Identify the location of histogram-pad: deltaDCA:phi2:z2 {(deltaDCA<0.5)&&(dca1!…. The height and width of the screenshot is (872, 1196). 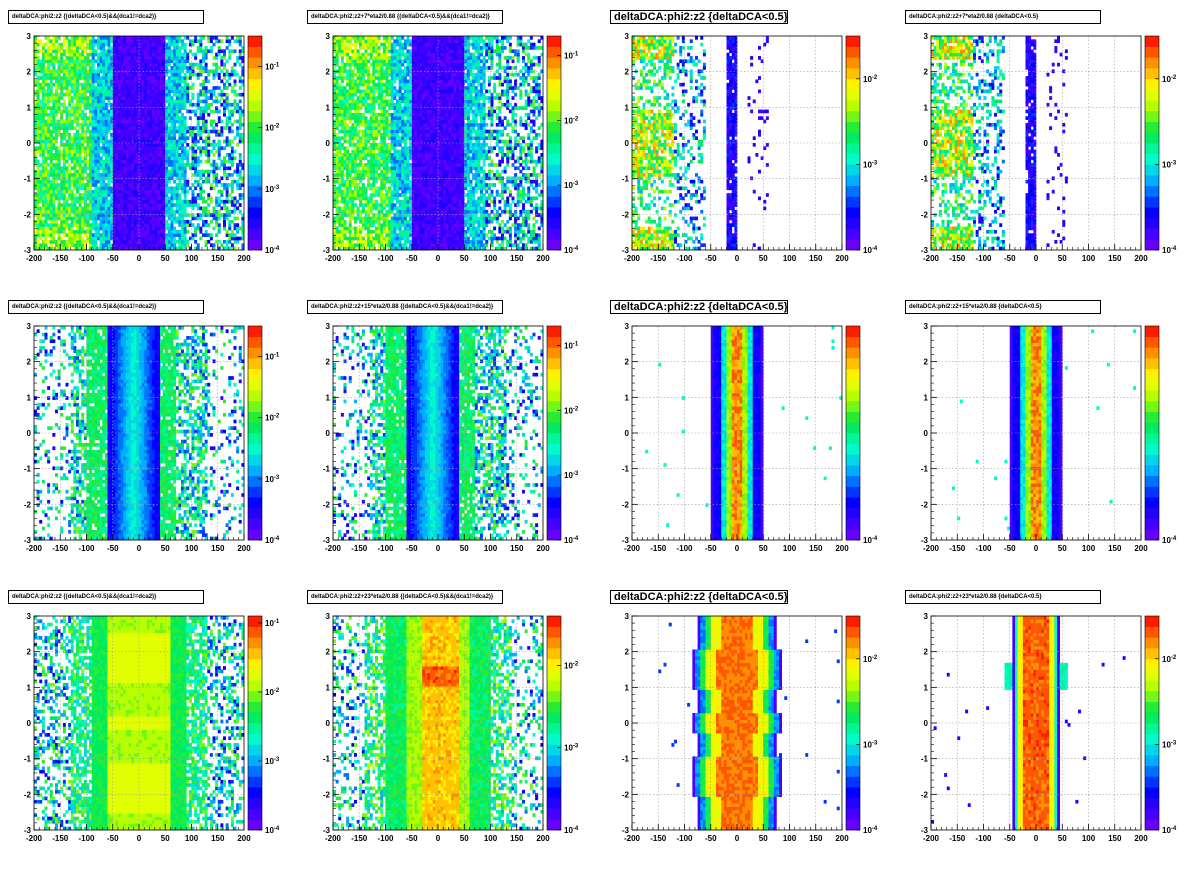
(149, 145).